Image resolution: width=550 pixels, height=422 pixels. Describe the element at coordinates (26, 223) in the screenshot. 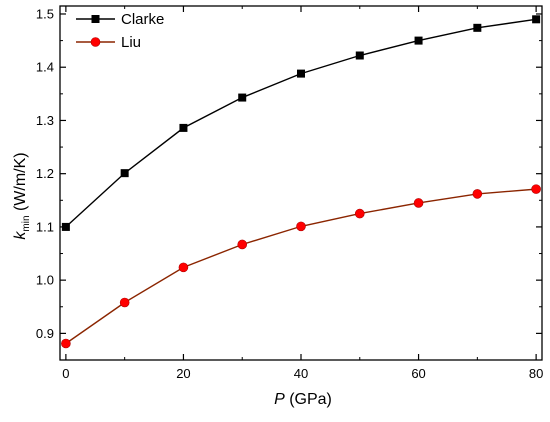

I see `y-axis-label-subscript: min` at that location.